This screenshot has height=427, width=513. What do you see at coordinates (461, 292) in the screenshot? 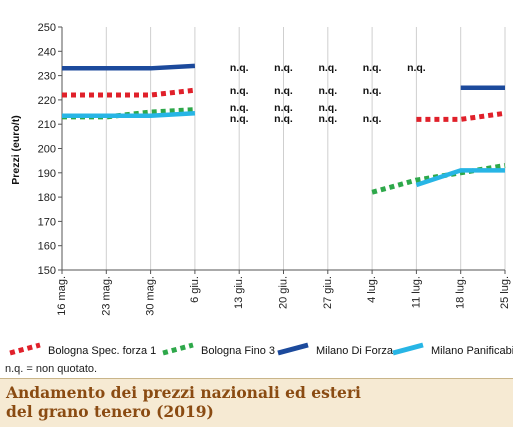
I see `x-tick-label: 18 lug.` at bounding box center [461, 292].